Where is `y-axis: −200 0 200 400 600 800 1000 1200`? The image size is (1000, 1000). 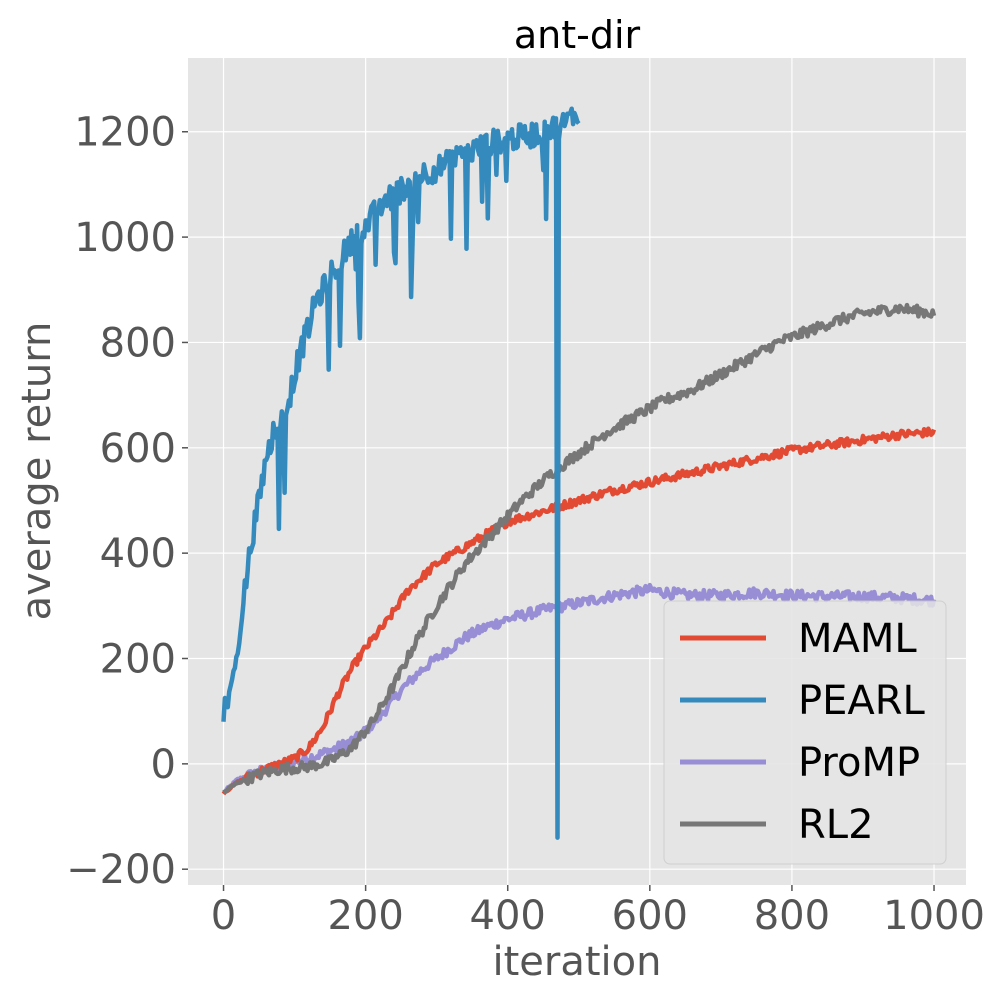
y-axis: −200 0 200 400 600 800 1000 1200 is located at coordinates (127, 501).